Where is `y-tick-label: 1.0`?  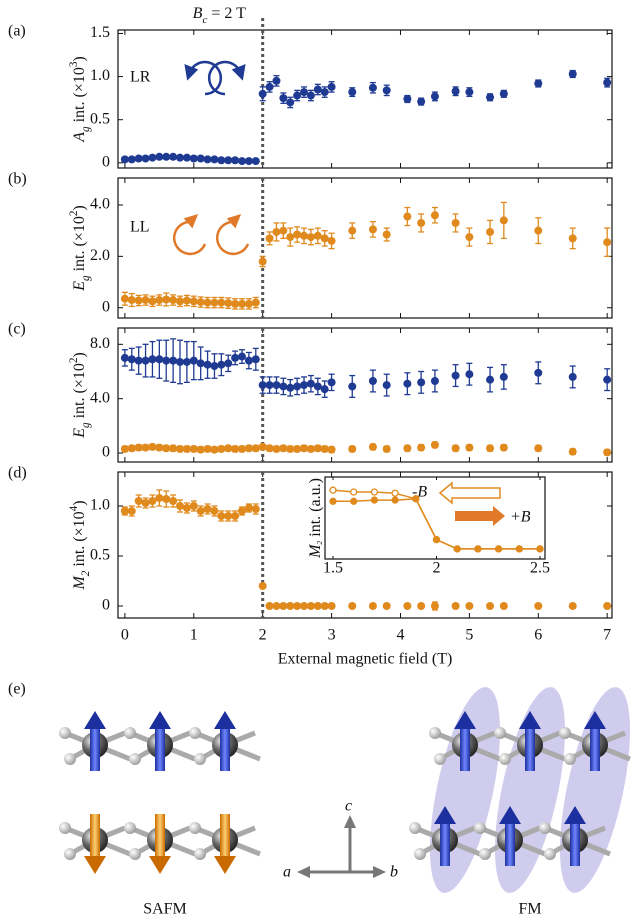
y-tick-label: 1.0 is located at coordinates (100, 505).